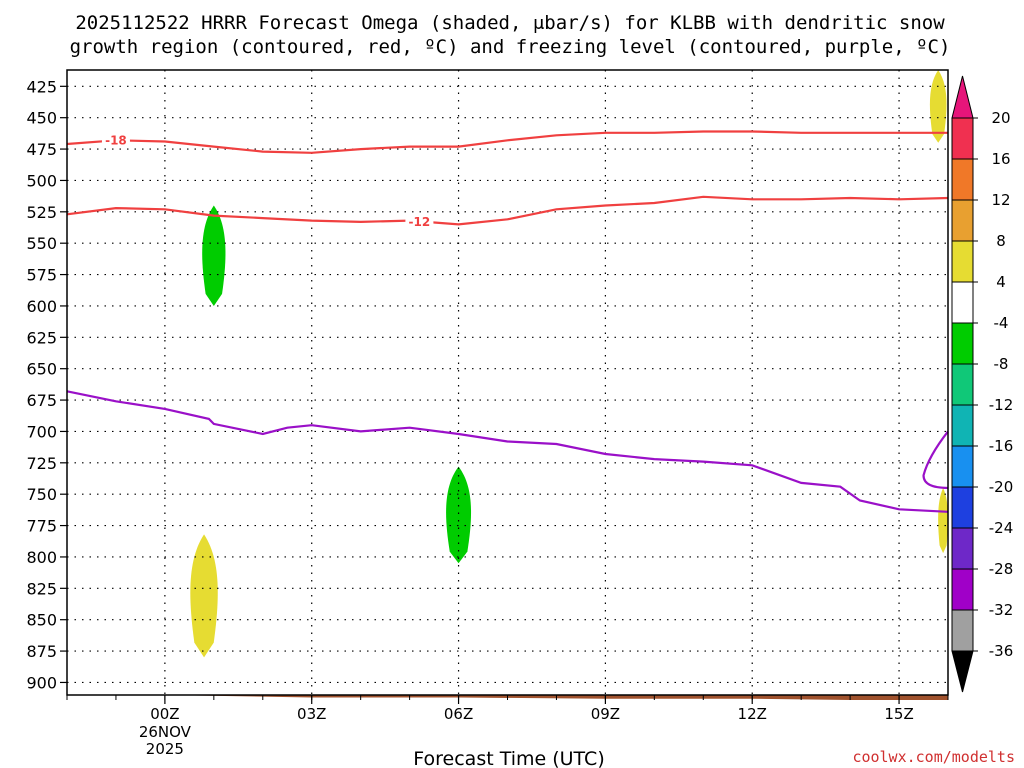 This screenshot has height=768, width=1024. Describe the element at coordinates (935, 460) in the screenshot. I see `freezing-level-edge` at that location.